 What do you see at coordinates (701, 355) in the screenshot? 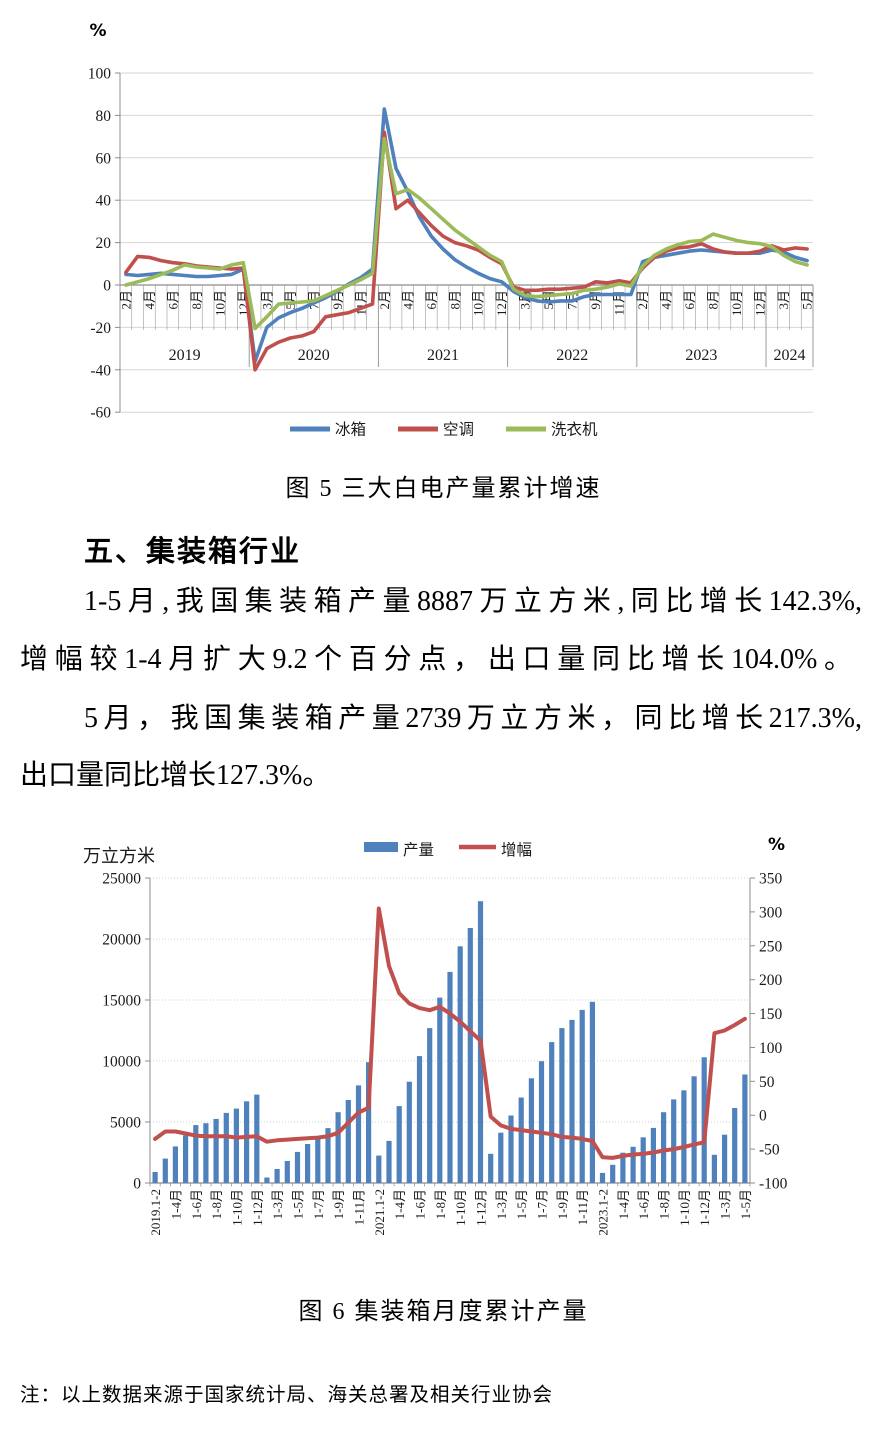
I see `year-label: 2023` at bounding box center [701, 355].